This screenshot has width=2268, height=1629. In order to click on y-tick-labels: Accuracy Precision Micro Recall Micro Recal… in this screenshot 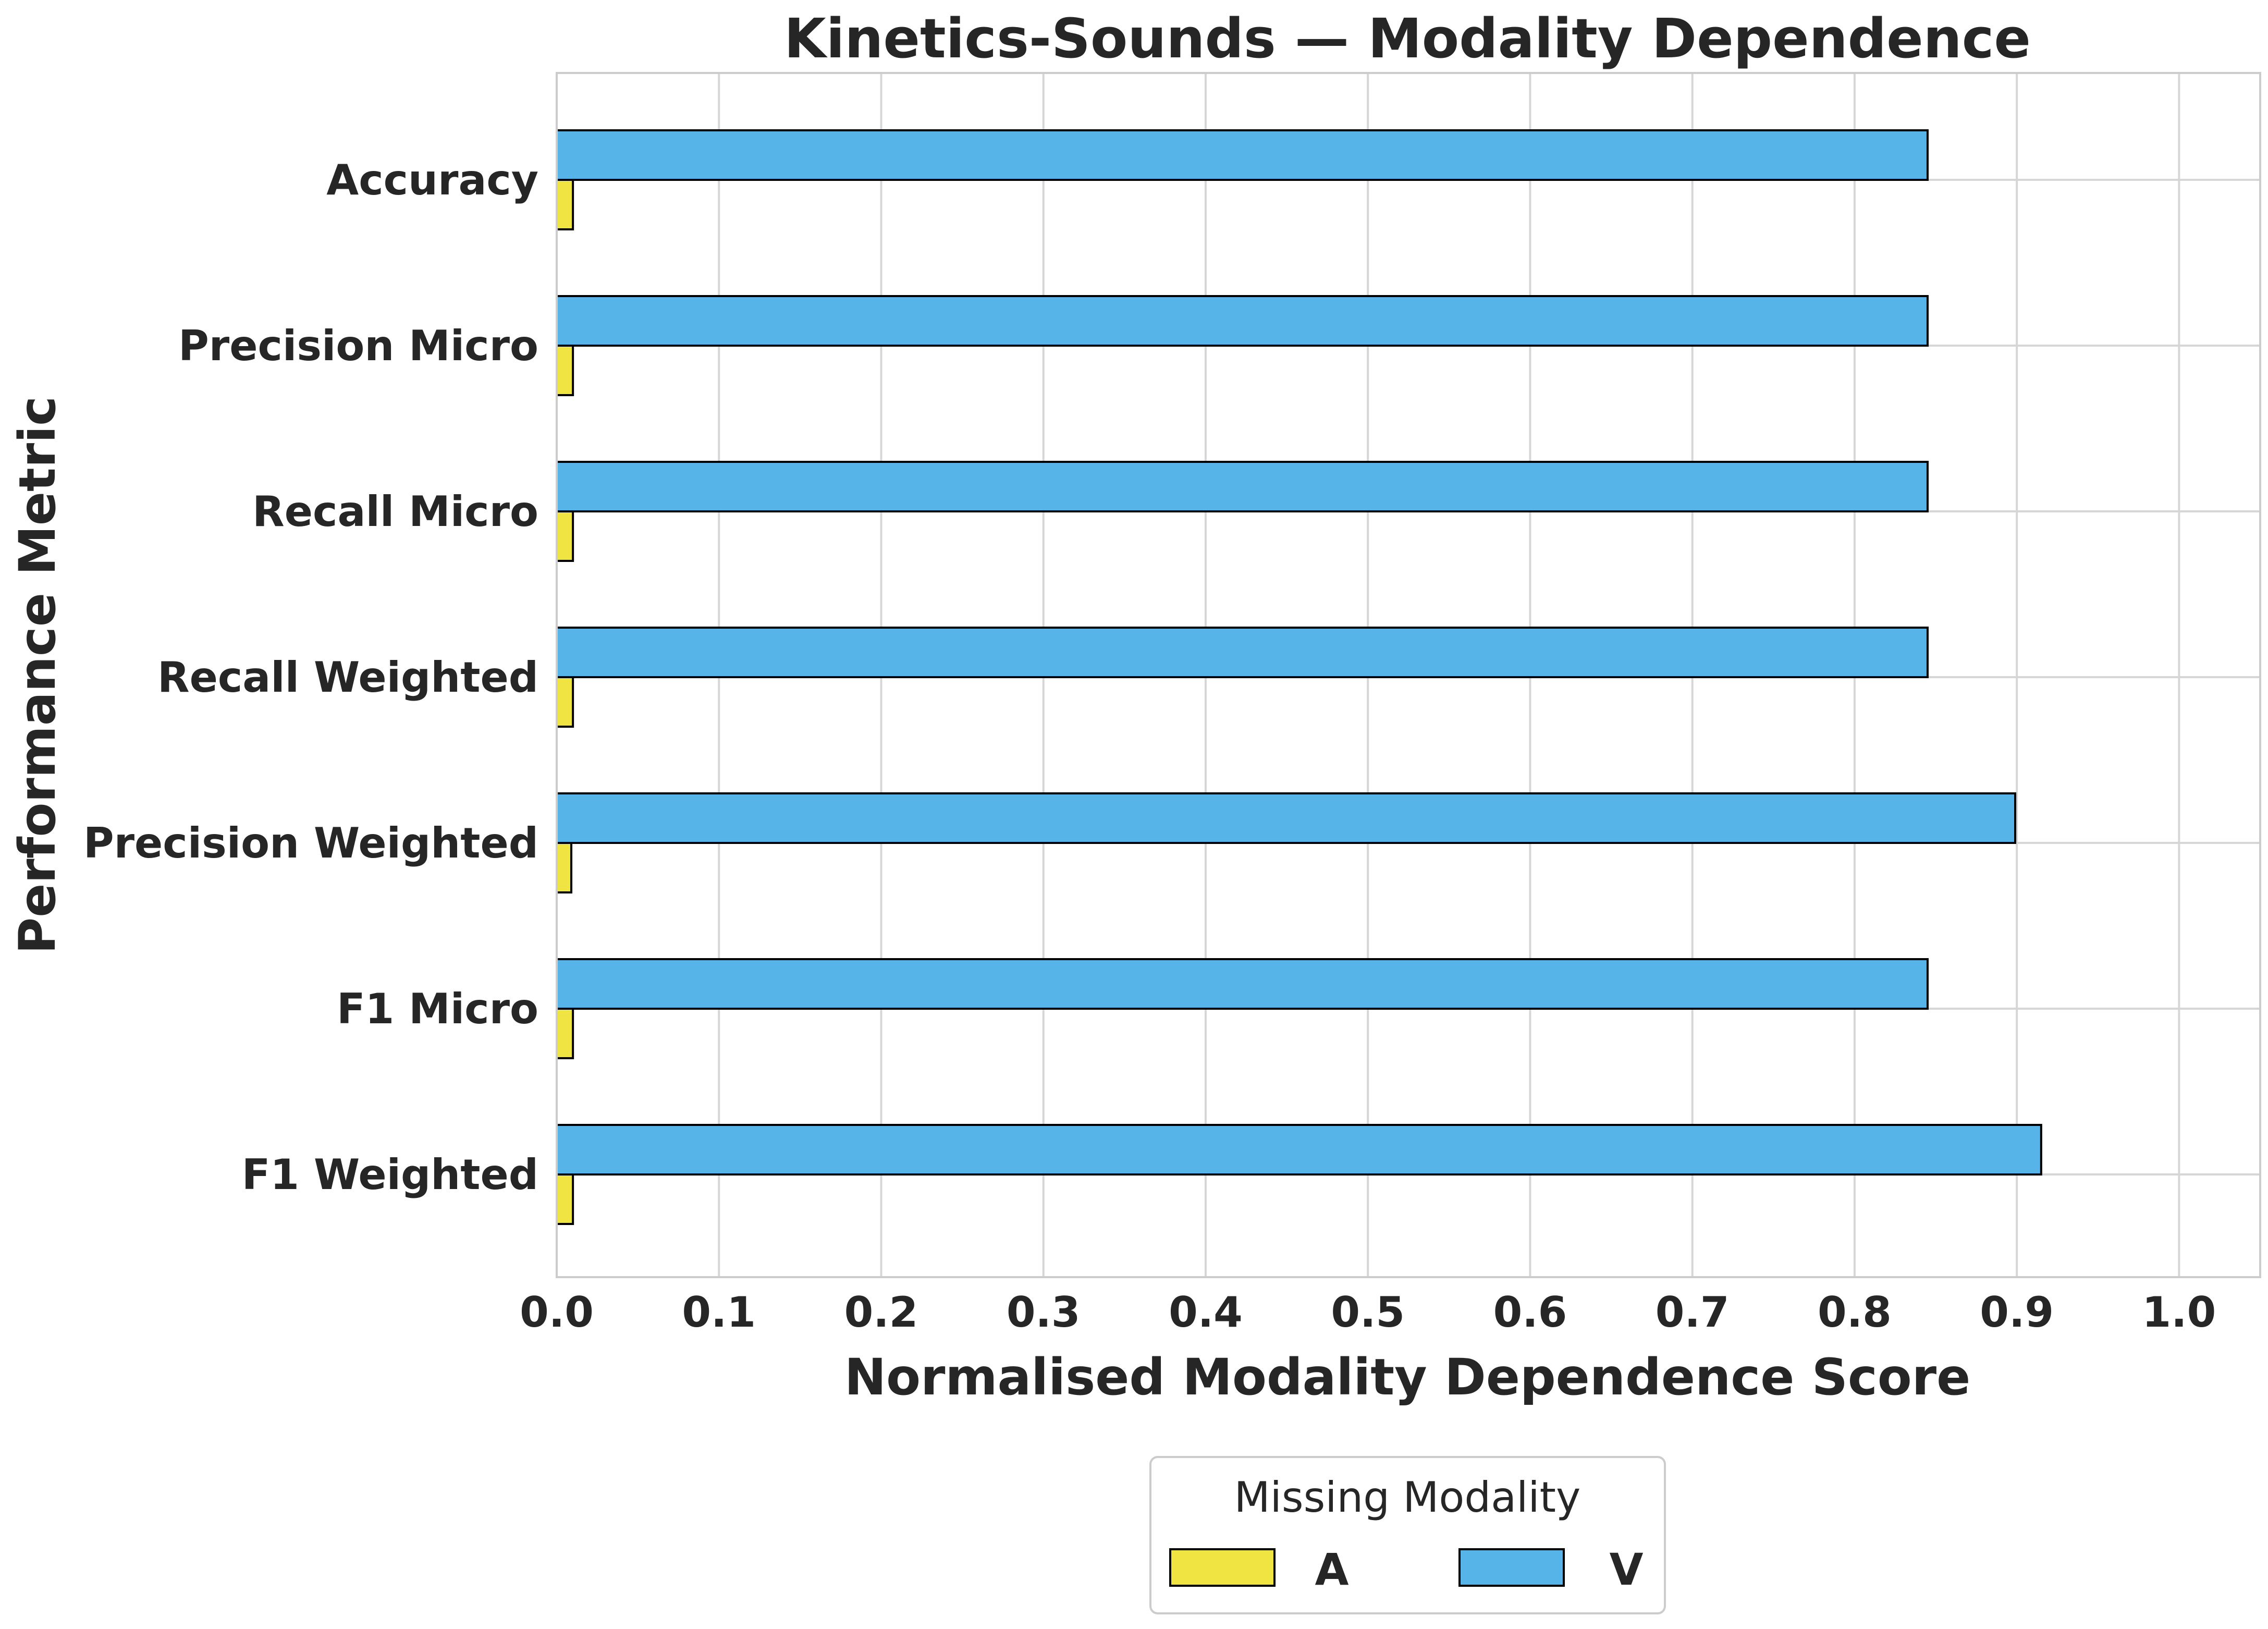, I will do `click(310, 677)`.